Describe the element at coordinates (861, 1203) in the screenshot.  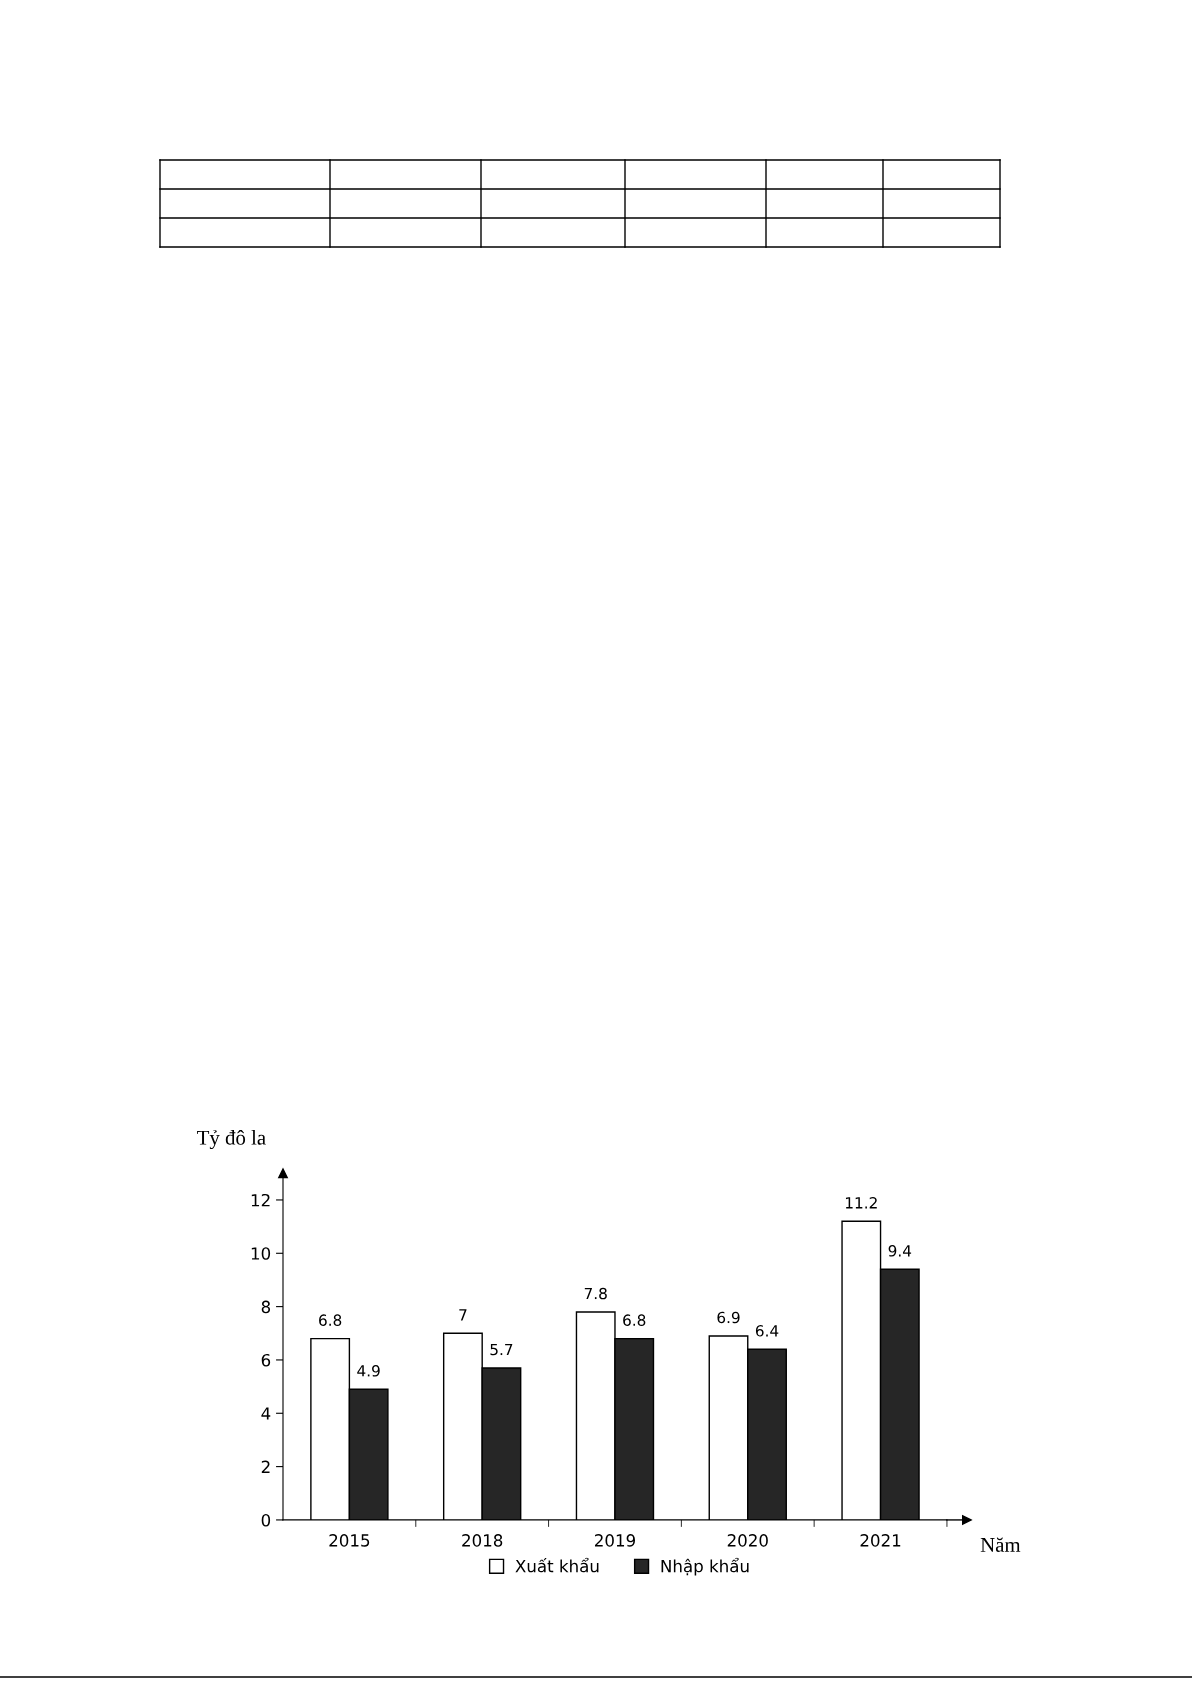
I see `data-label: 11.2` at that location.